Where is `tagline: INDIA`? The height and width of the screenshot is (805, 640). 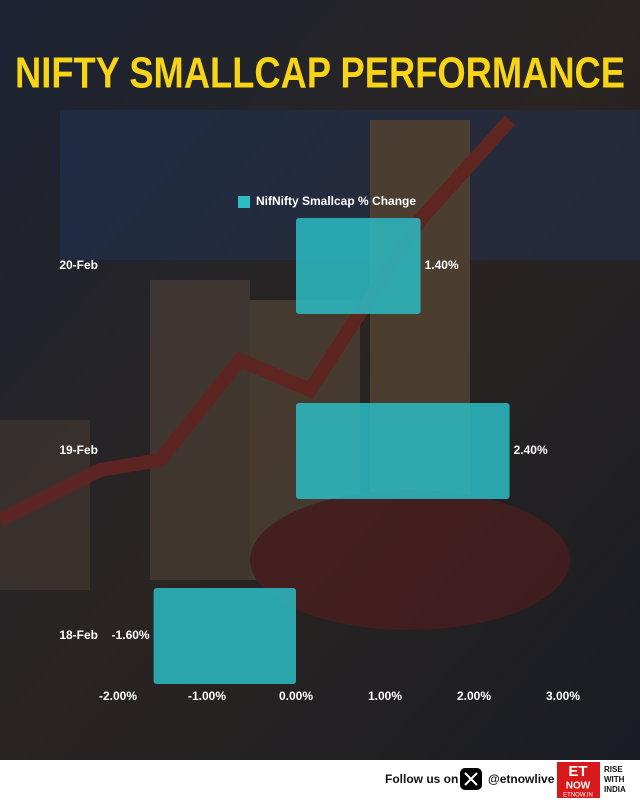
tagline: INDIA is located at coordinates (615, 789).